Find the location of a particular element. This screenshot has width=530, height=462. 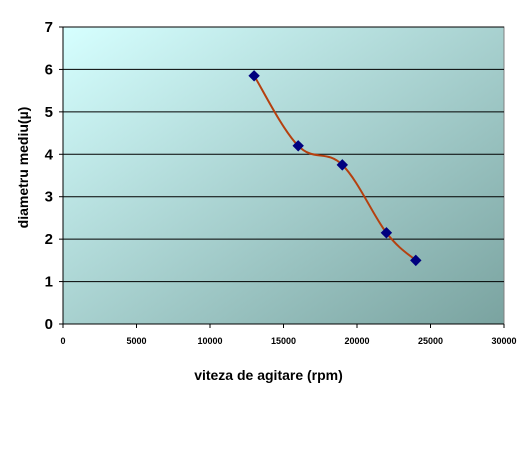

x-tick-label: 30000 is located at coordinates (503, 341).